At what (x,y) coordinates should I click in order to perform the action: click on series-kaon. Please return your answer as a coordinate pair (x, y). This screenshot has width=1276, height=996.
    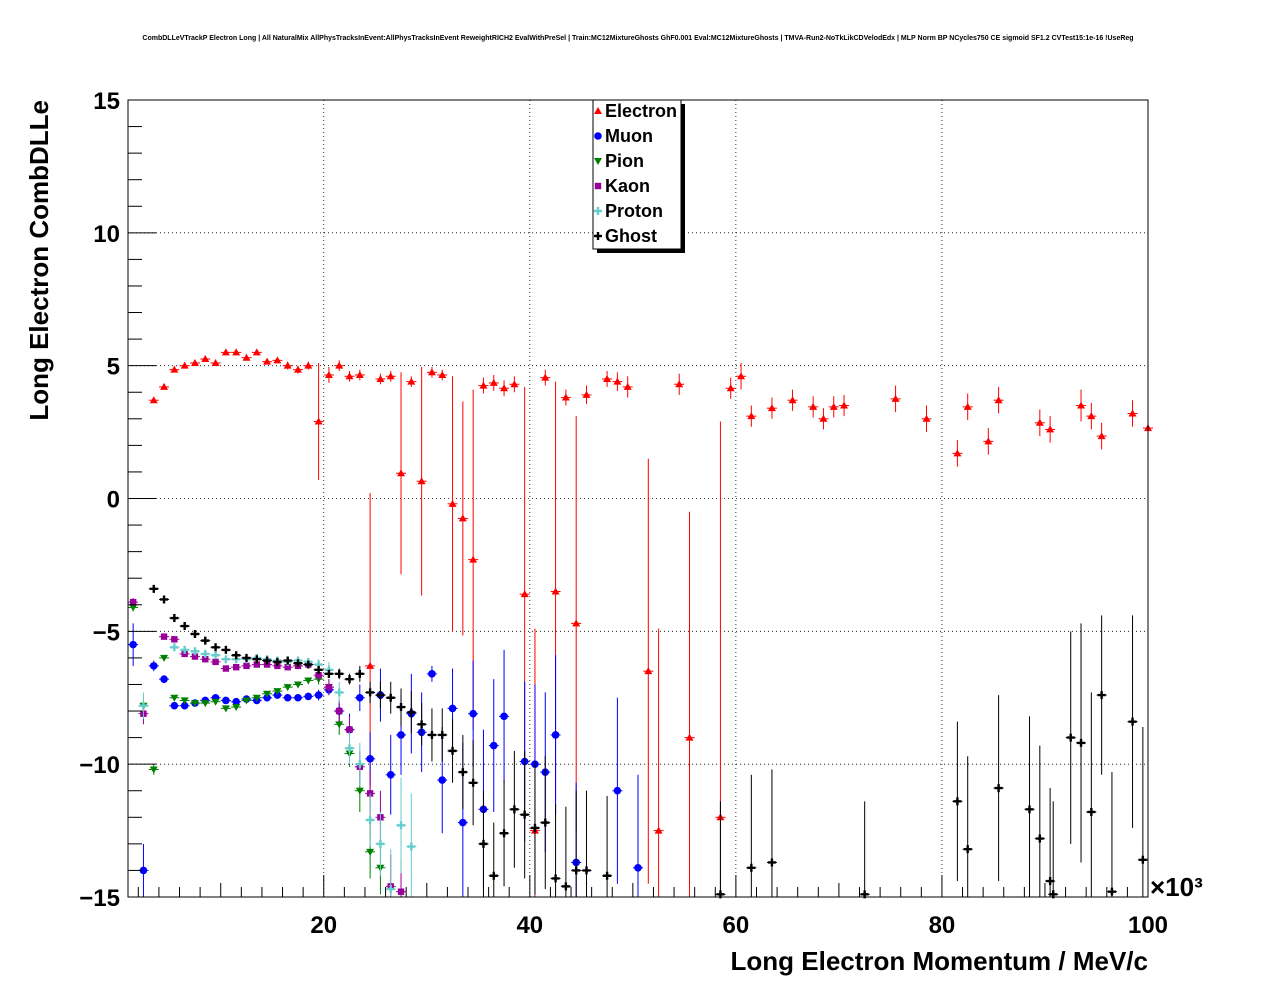
    Looking at the image, I should click on (267, 747).